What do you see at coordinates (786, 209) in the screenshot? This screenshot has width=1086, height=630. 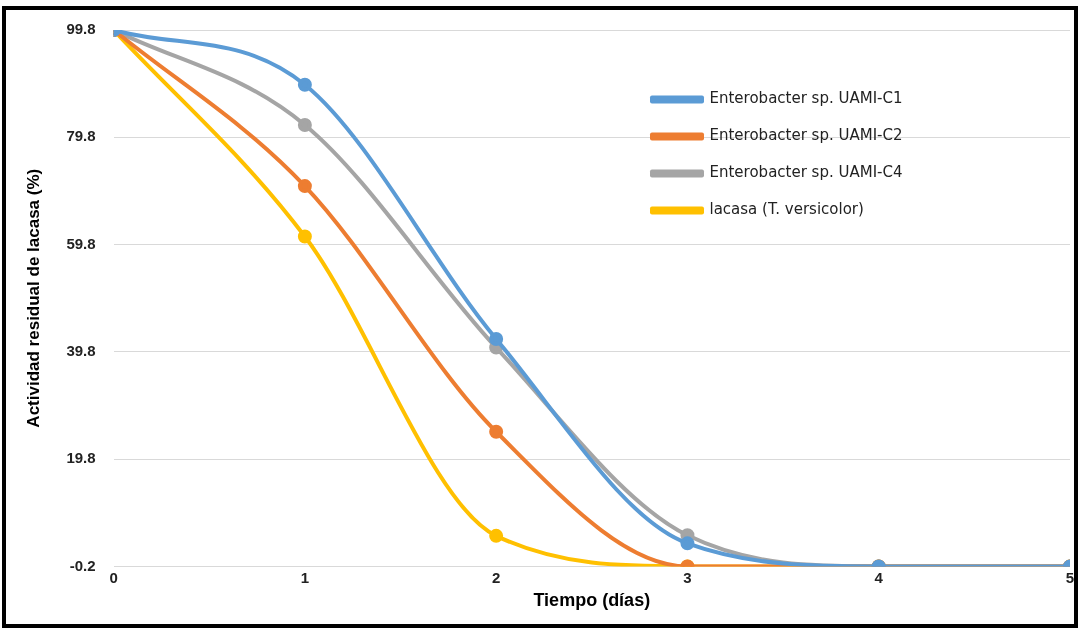 I see `legend-label: lacasa (T. versicolor)` at bounding box center [786, 209].